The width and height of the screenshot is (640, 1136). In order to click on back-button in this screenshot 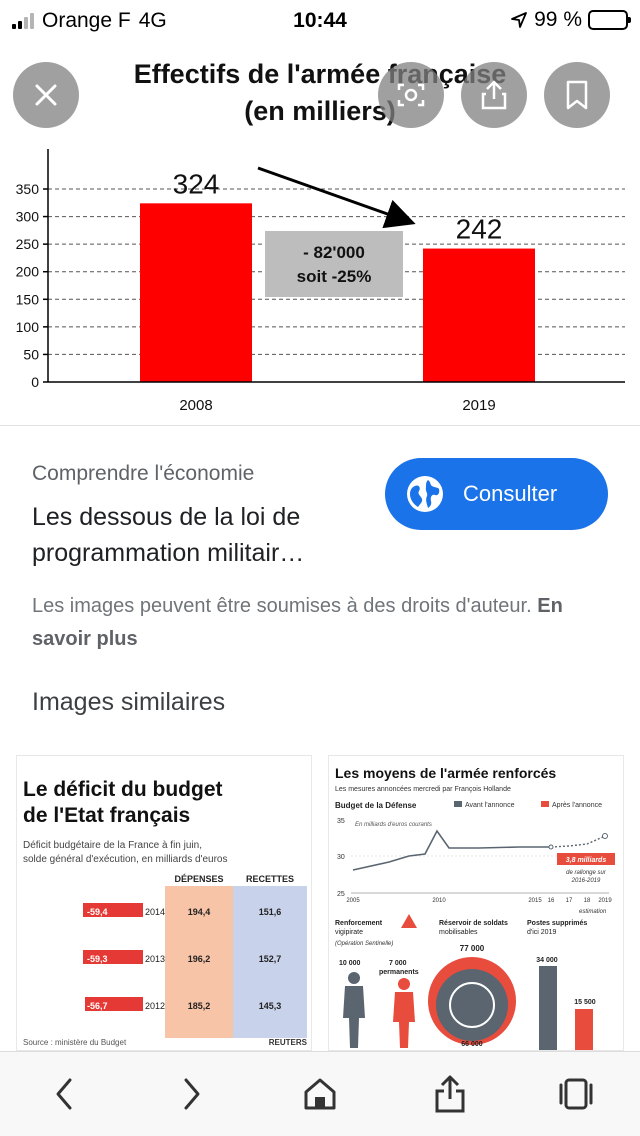, I will do `click(64, 1094)`.